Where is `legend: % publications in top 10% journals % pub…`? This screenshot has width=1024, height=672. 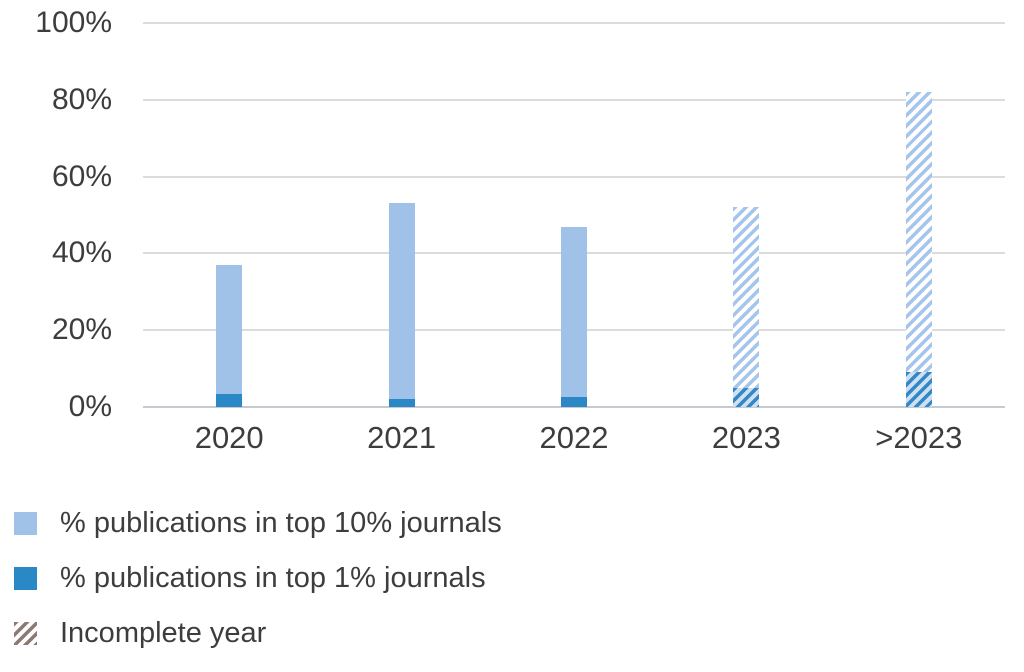 legend: % publications in top 10% journals % pub… is located at coordinates (258, 586).